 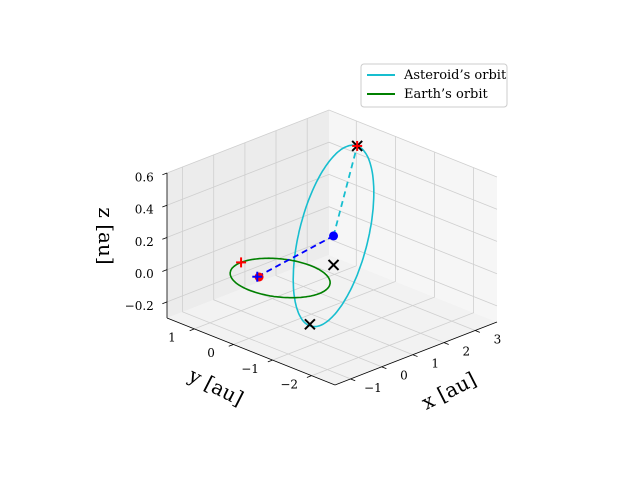 What do you see at coordinates (449, 391) in the screenshot?
I see `x-axis-label: x [au]` at bounding box center [449, 391].